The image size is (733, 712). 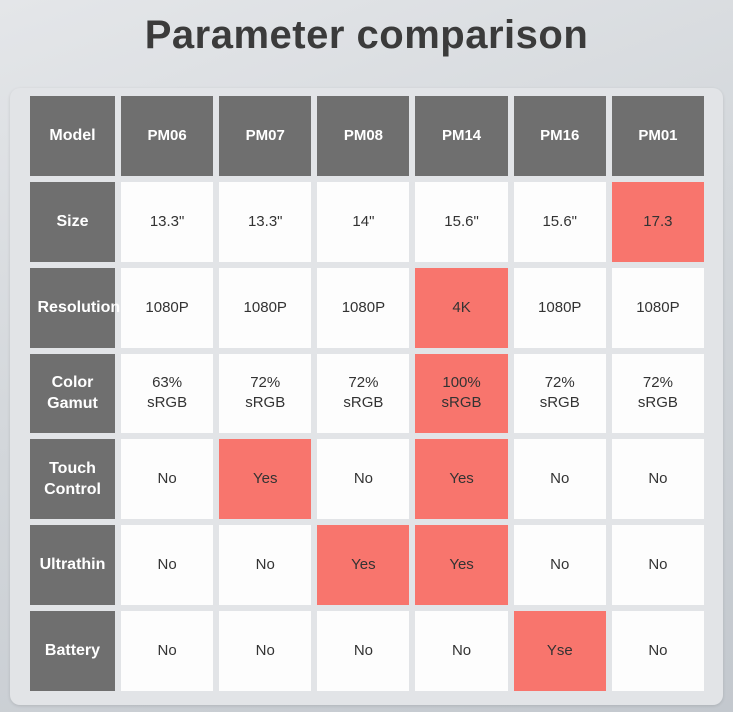 What do you see at coordinates (167, 136) in the screenshot?
I see `column-header-pm06: PM06` at bounding box center [167, 136].